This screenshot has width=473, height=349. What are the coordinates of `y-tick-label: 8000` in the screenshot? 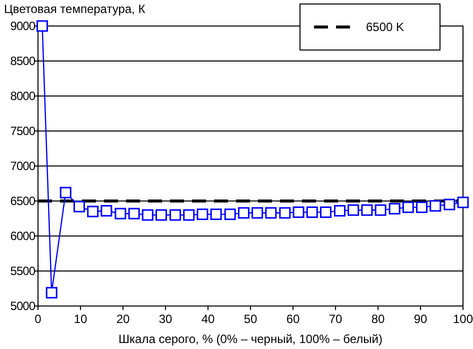 It's located at (23, 96).